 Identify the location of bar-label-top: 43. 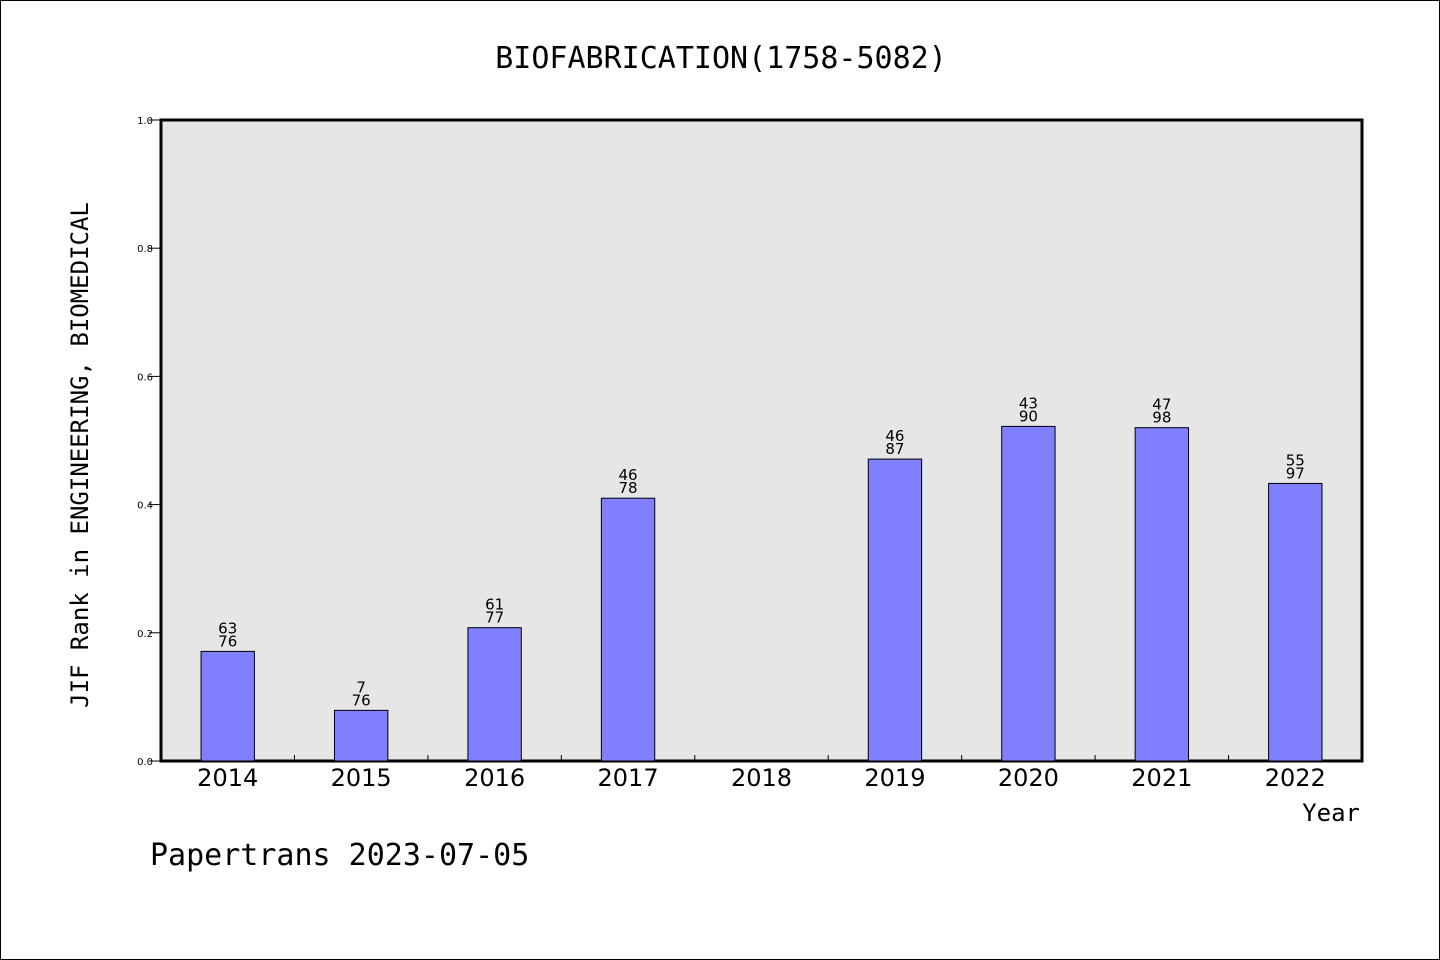
(1028, 403).